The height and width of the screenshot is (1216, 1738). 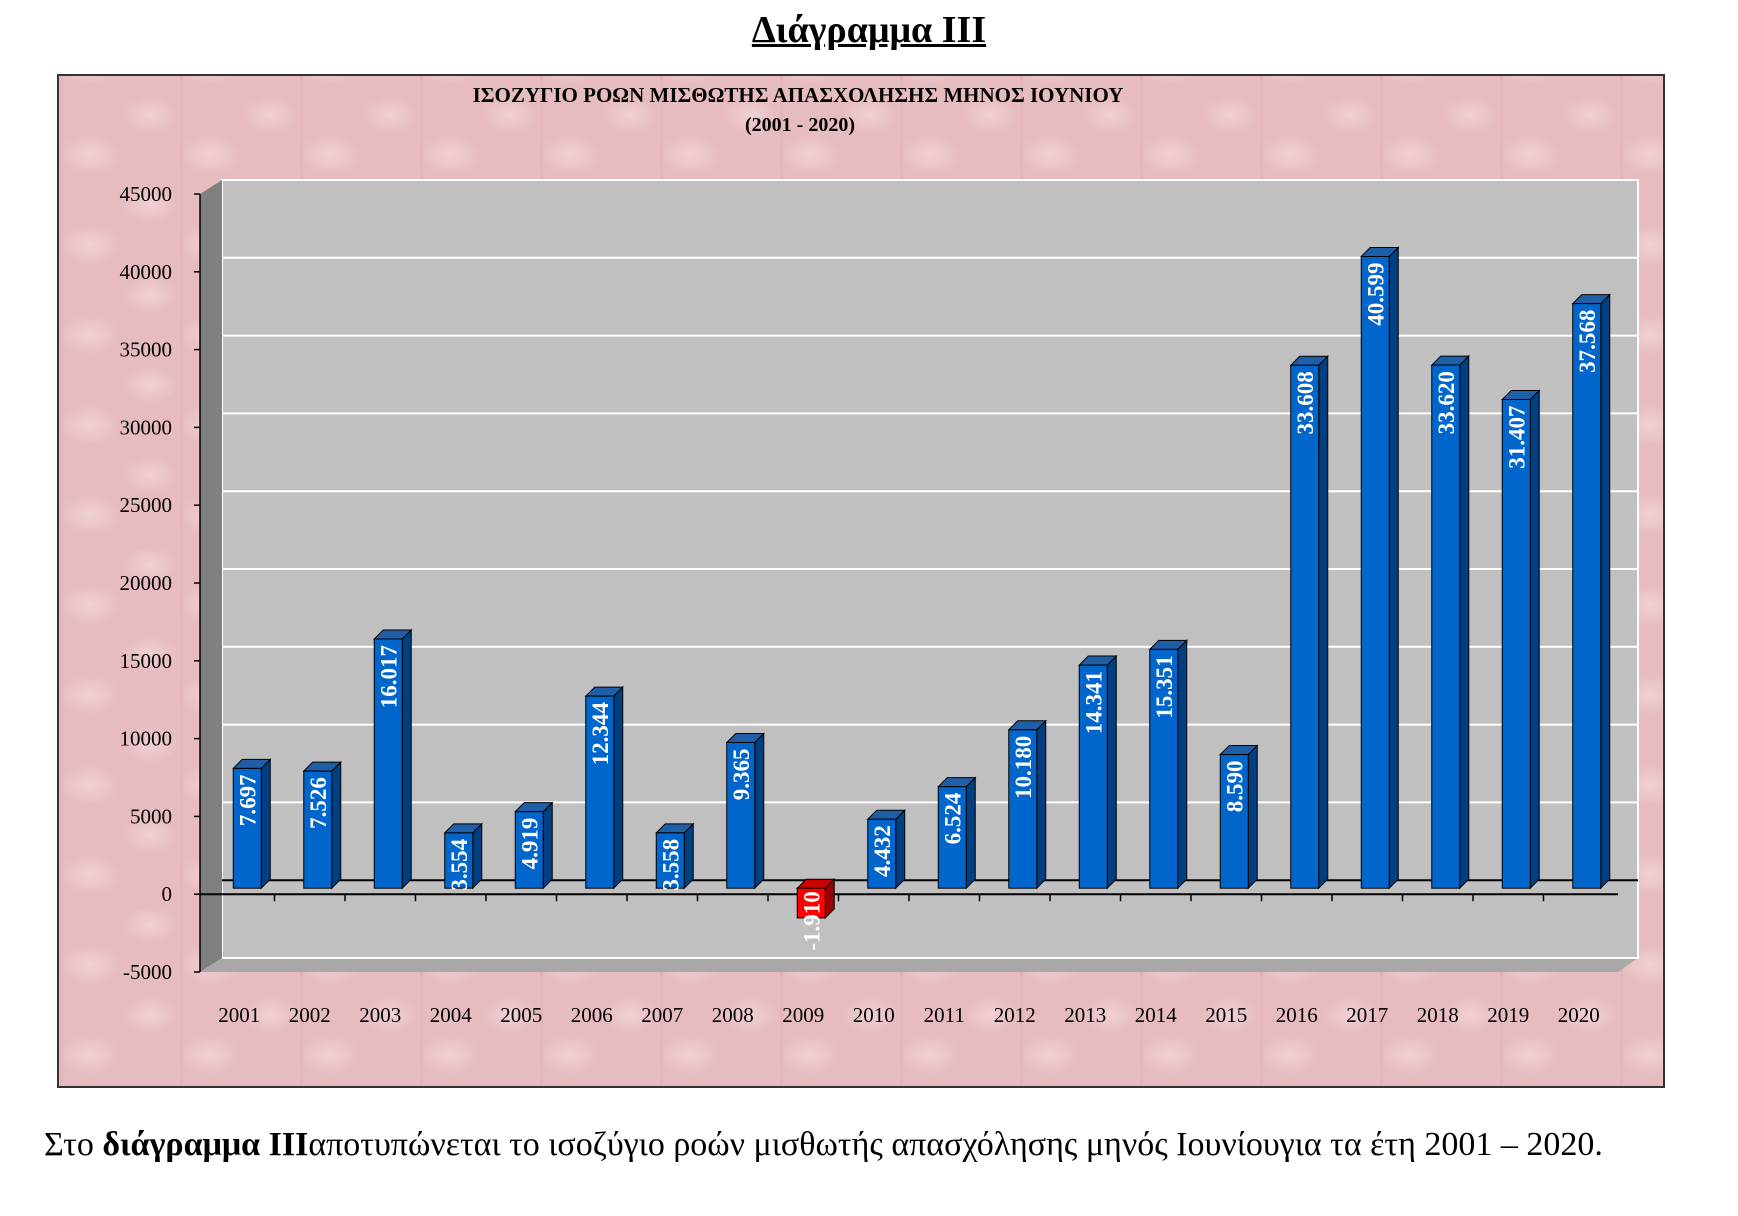 I want to click on data-label: 31.407, so click(x=1516, y=437).